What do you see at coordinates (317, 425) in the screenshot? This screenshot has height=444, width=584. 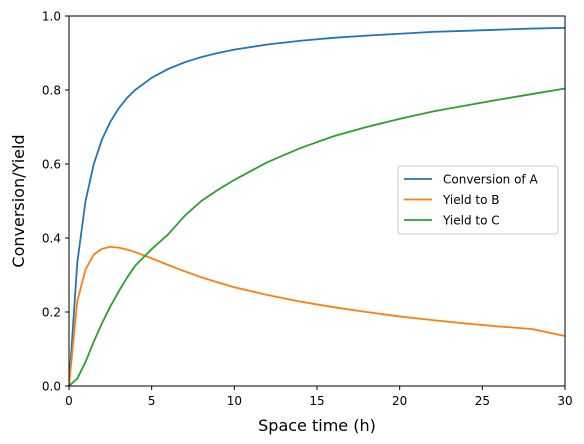 I see `x-axis-label: Space time (h)` at bounding box center [317, 425].